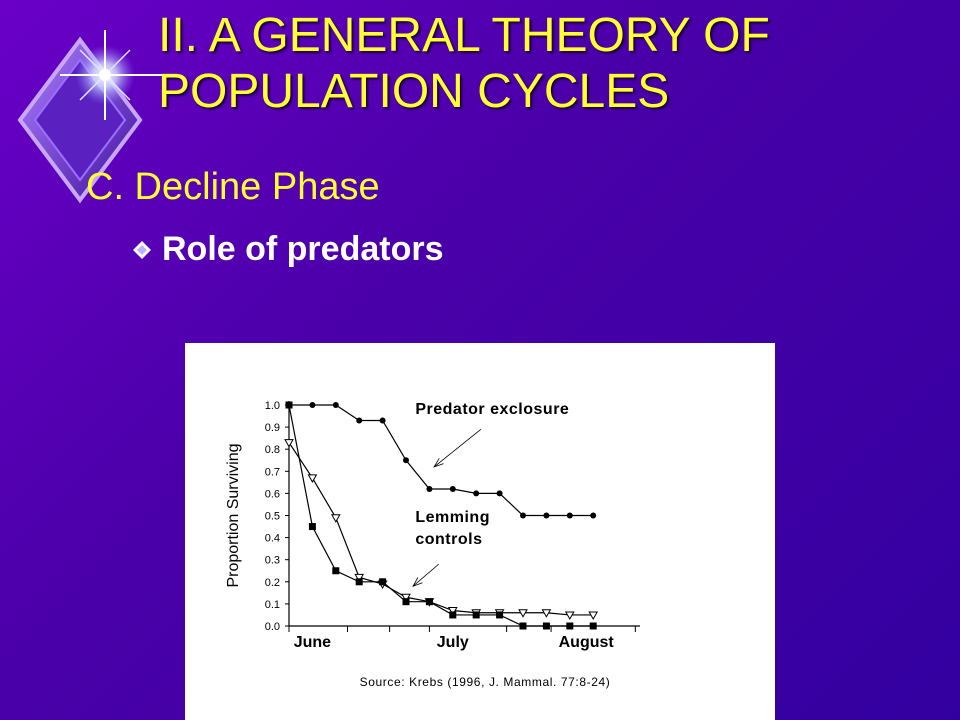 The image size is (960, 720). Describe the element at coordinates (272, 406) in the screenshot. I see `y-tick-label: 1.0` at that location.